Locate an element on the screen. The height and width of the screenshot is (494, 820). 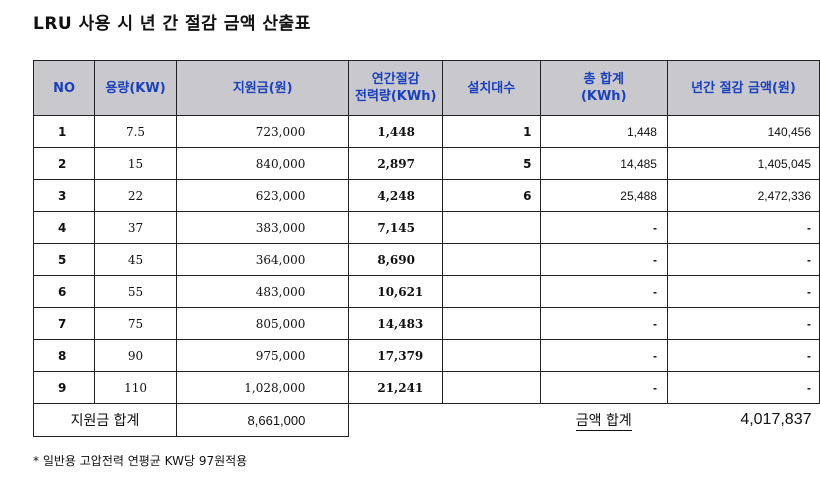
cell-power: 17,379 is located at coordinates (396, 355).